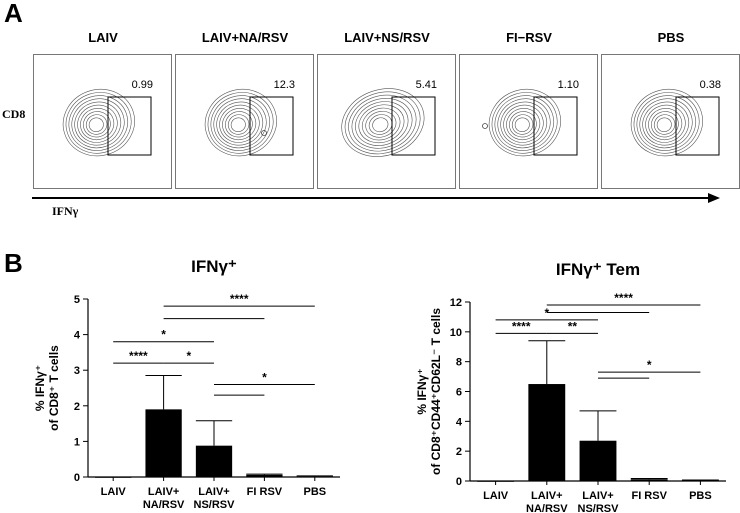  Describe the element at coordinates (14, 114) in the screenshot. I see `cd8-axis-label: CD8` at that location.